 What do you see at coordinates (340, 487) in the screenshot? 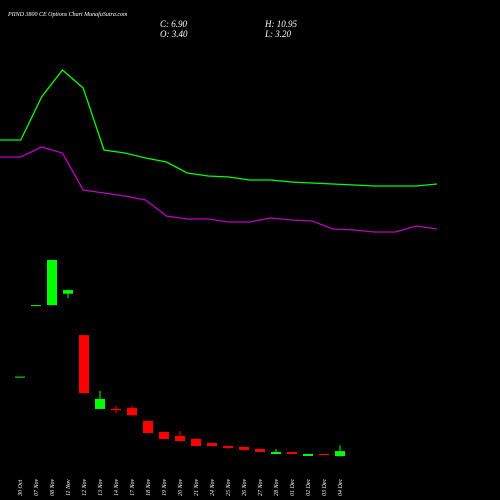
I see `x-tick-label: 04 Dec` at bounding box center [340, 487].